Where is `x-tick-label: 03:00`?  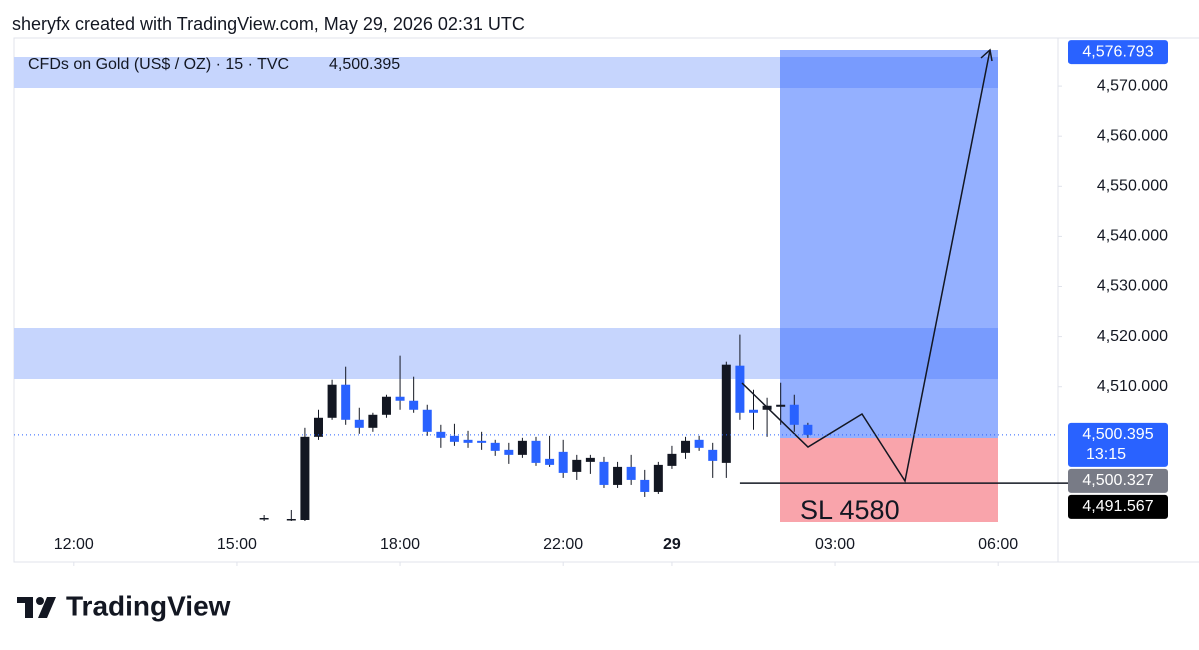
x-tick-label: 03:00 is located at coordinates (835, 544).